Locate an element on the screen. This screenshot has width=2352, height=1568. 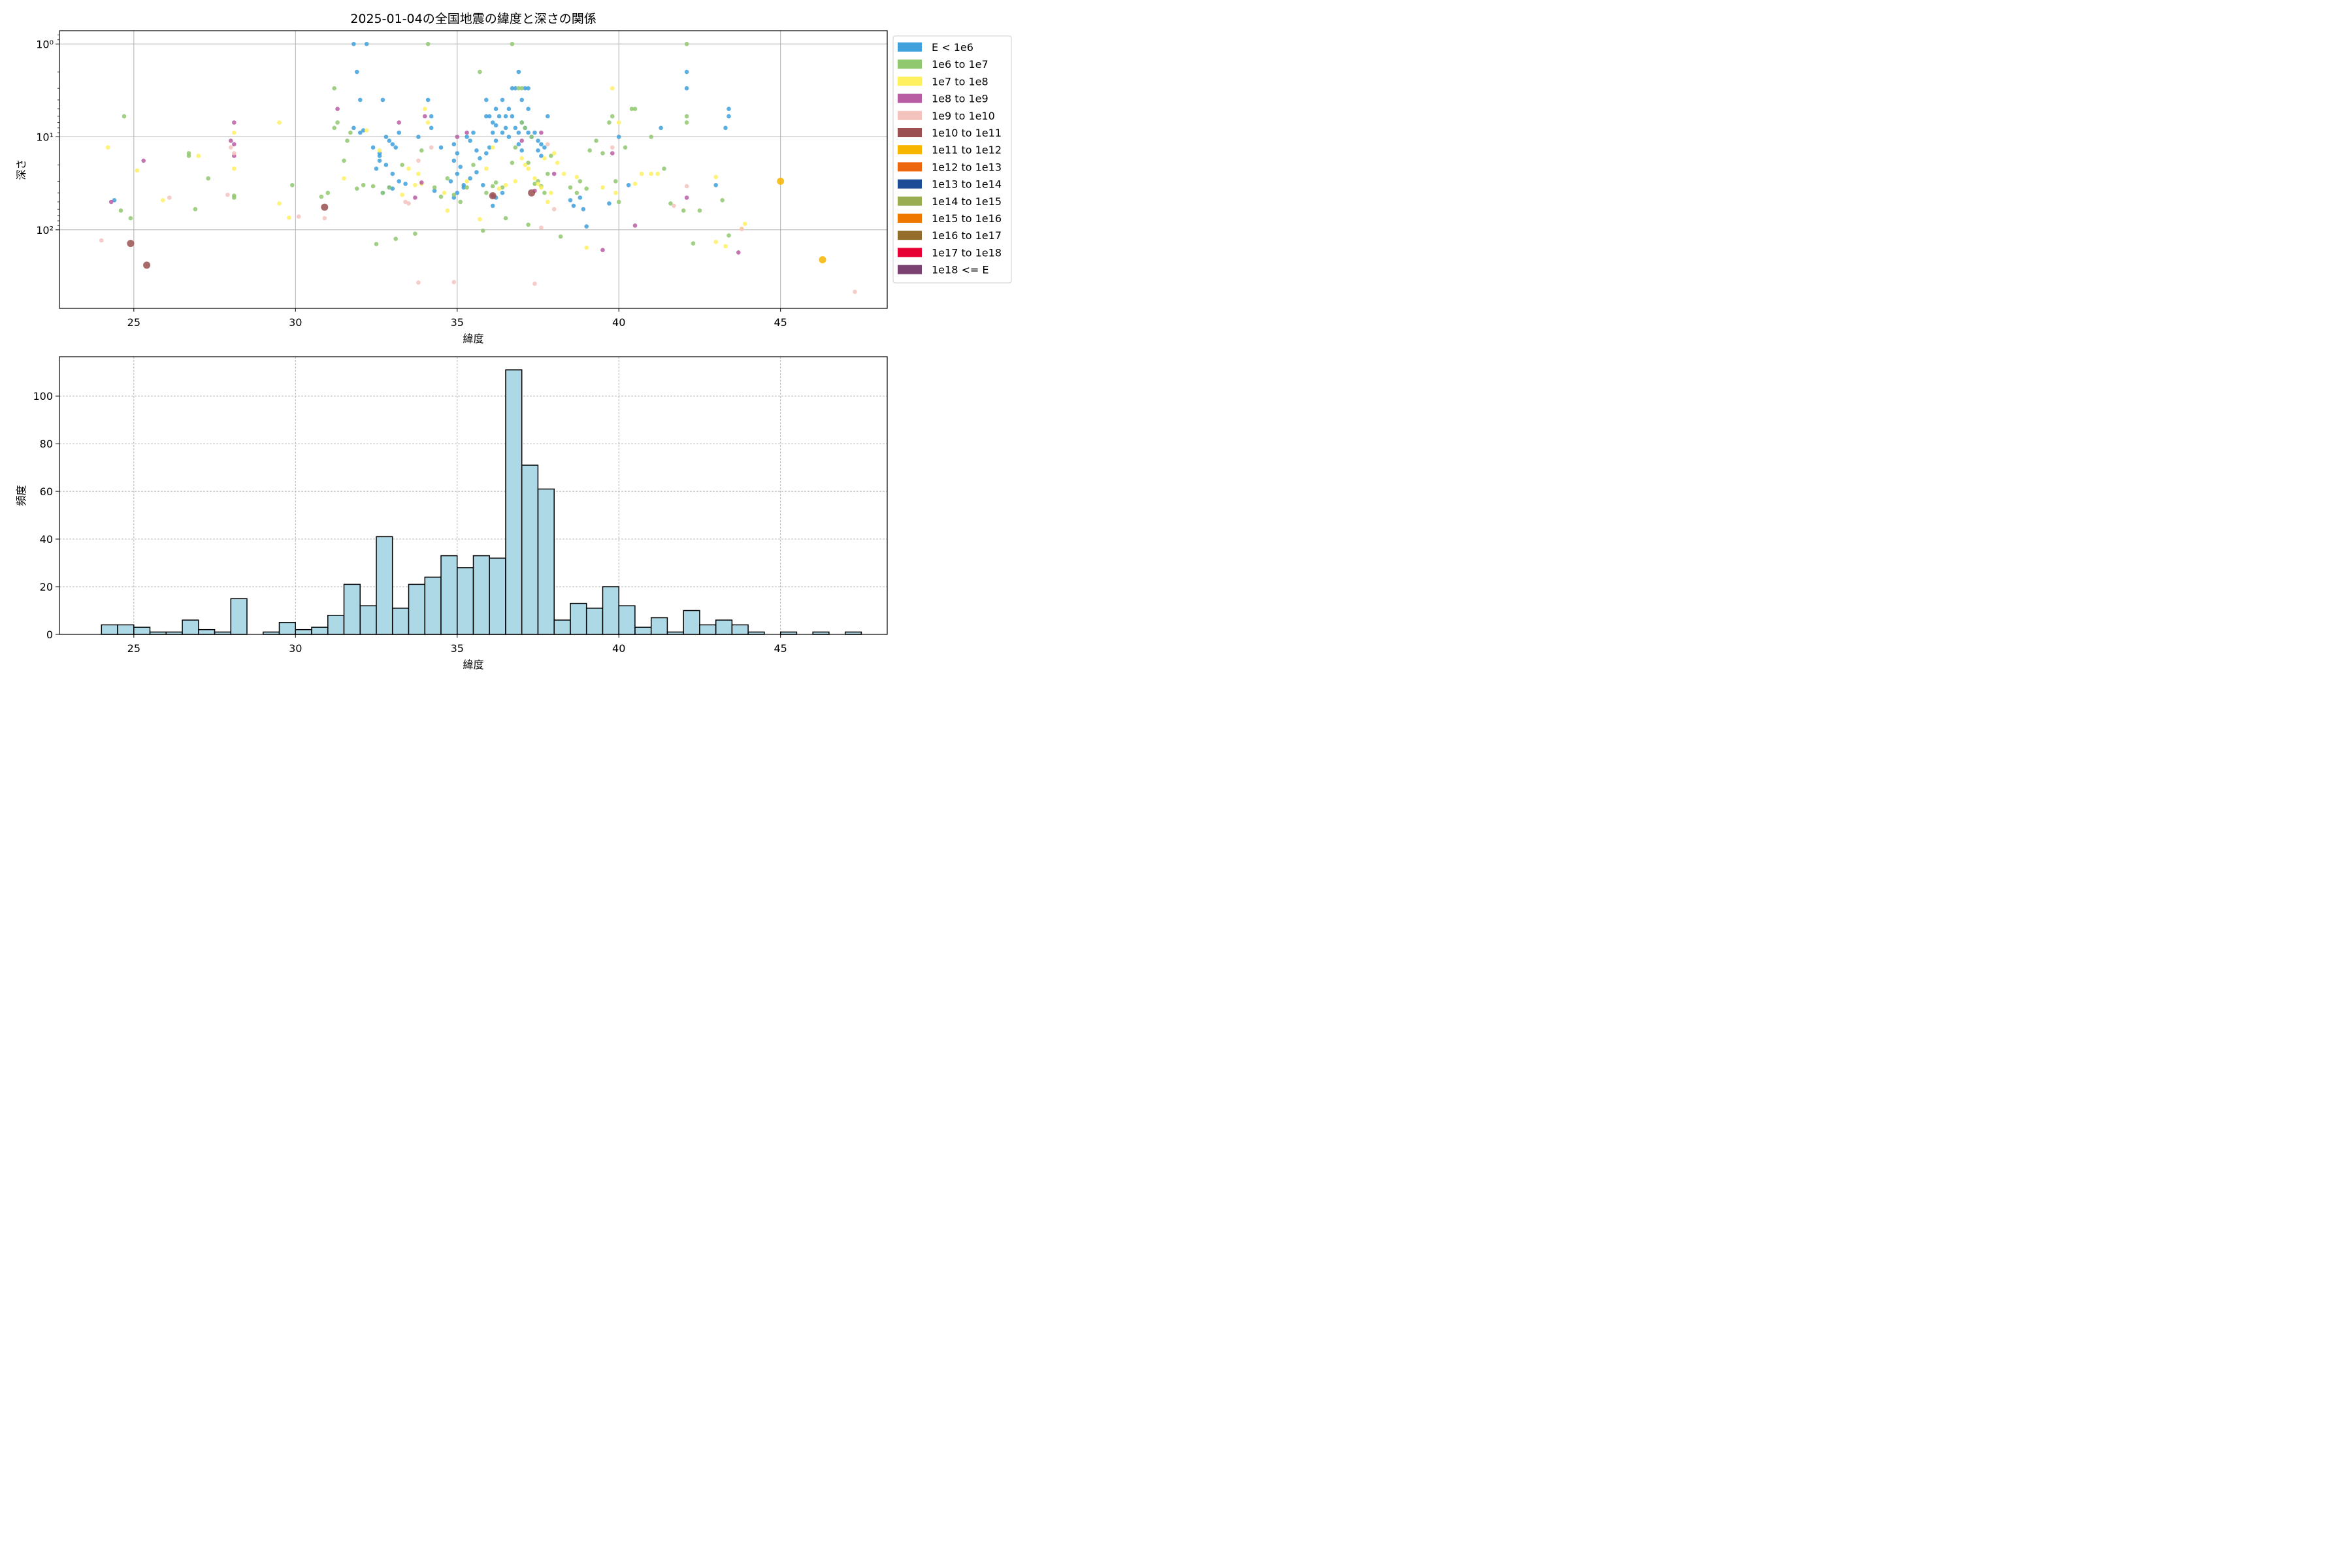
legend-label: 1e12 to 1e13 is located at coordinates (967, 167).